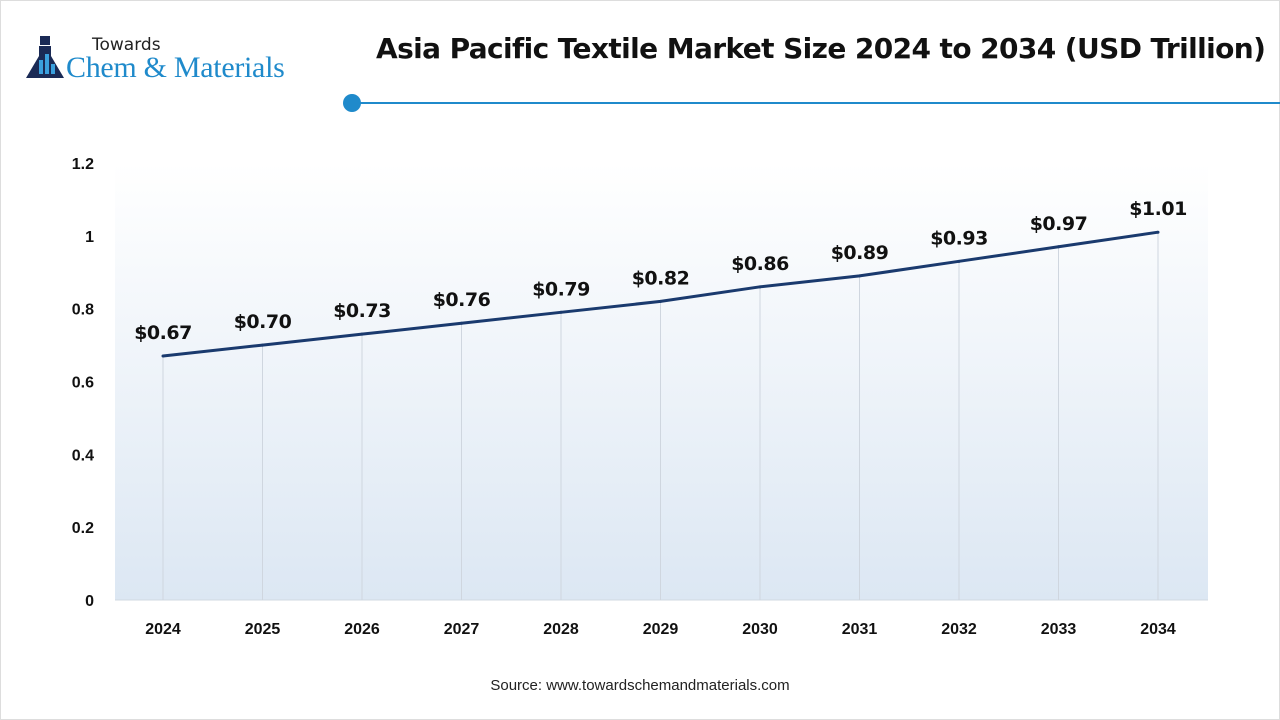 The image size is (1280, 720). I want to click on data-label: $0.70, so click(263, 322).